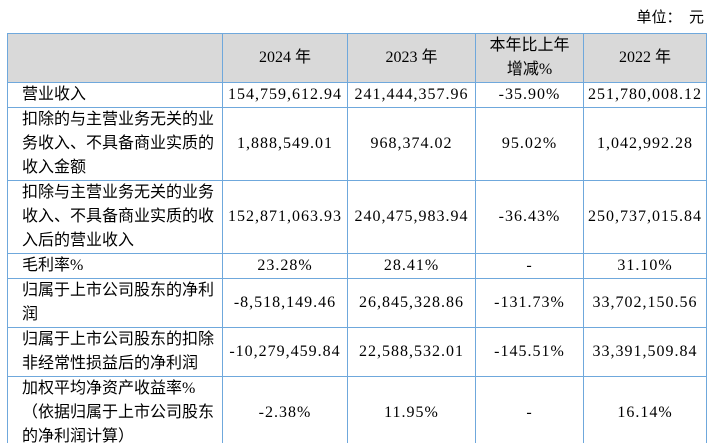  What do you see at coordinates (529, 95) in the screenshot?
I see `value-cell-change: -35.90%` at bounding box center [529, 95].